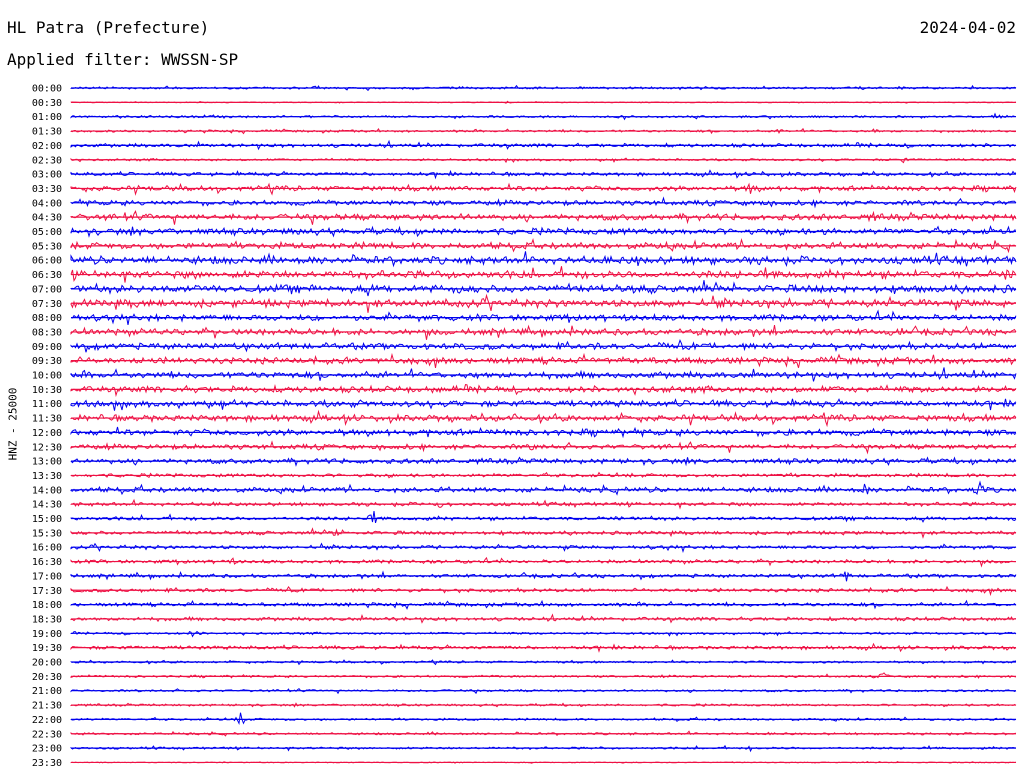 The width and height of the screenshot is (1024, 780). Describe the element at coordinates (47, 289) in the screenshot. I see `row-label: 07:00` at that location.